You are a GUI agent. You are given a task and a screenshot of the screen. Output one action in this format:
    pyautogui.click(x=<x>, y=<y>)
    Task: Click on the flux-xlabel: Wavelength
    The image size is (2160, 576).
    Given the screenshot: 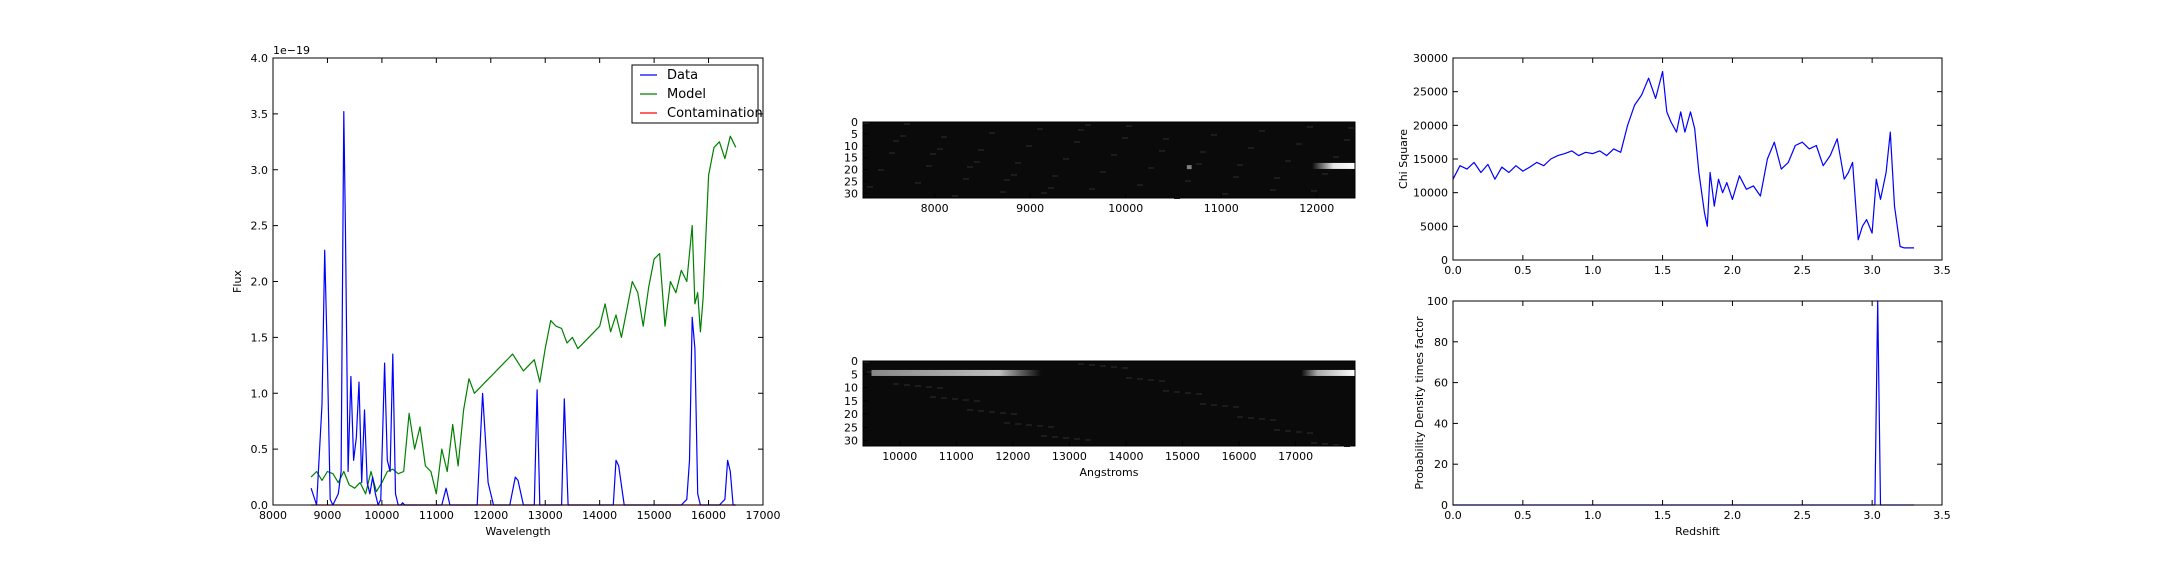 What is the action you would take?
    pyautogui.click(x=517, y=531)
    